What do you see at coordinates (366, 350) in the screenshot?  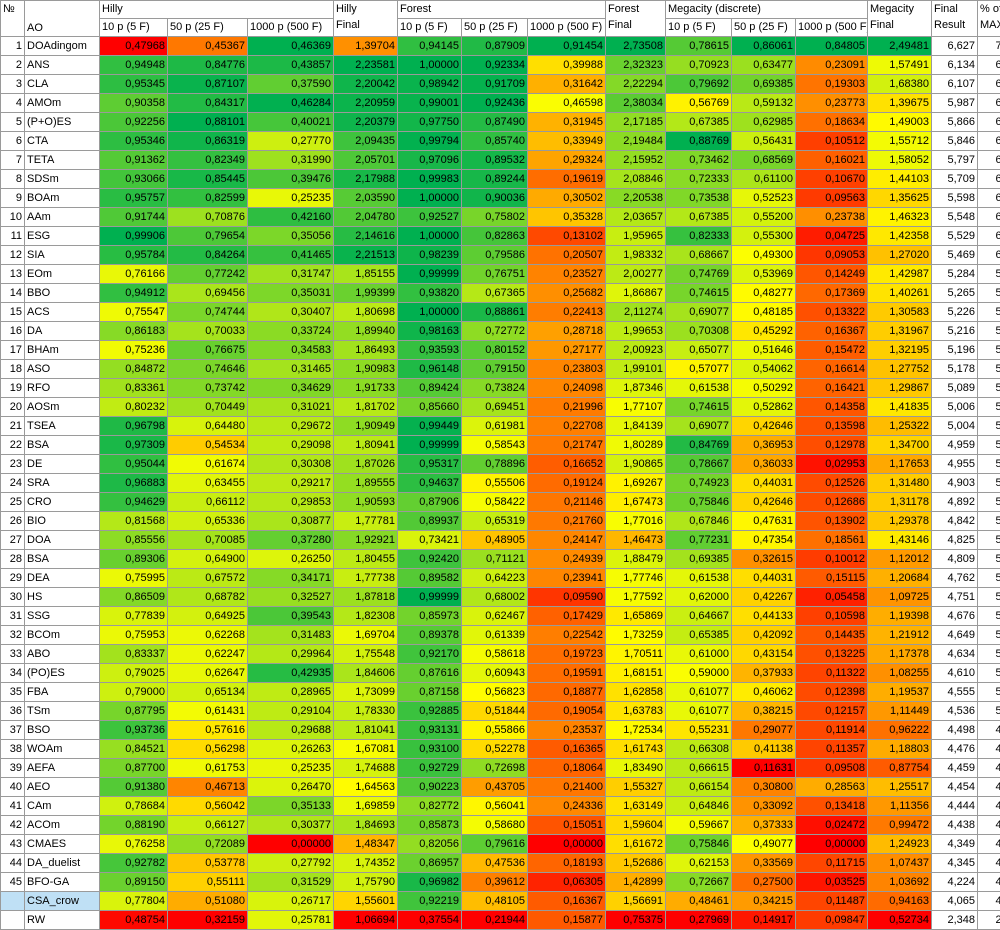 I see `cell-hilly-final: 1,86493` at bounding box center [366, 350].